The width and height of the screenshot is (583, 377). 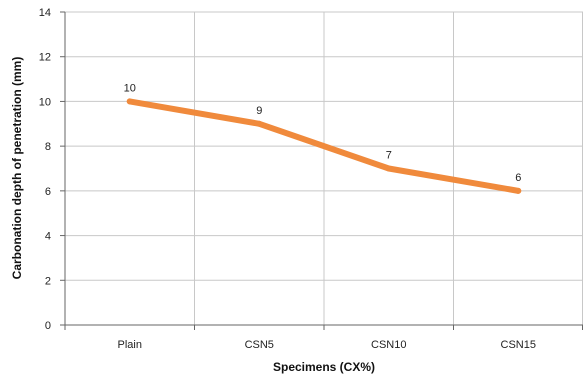 I want to click on y-tick-labels: 0 2 4 6 8 10 12 14, so click(x=45, y=169).